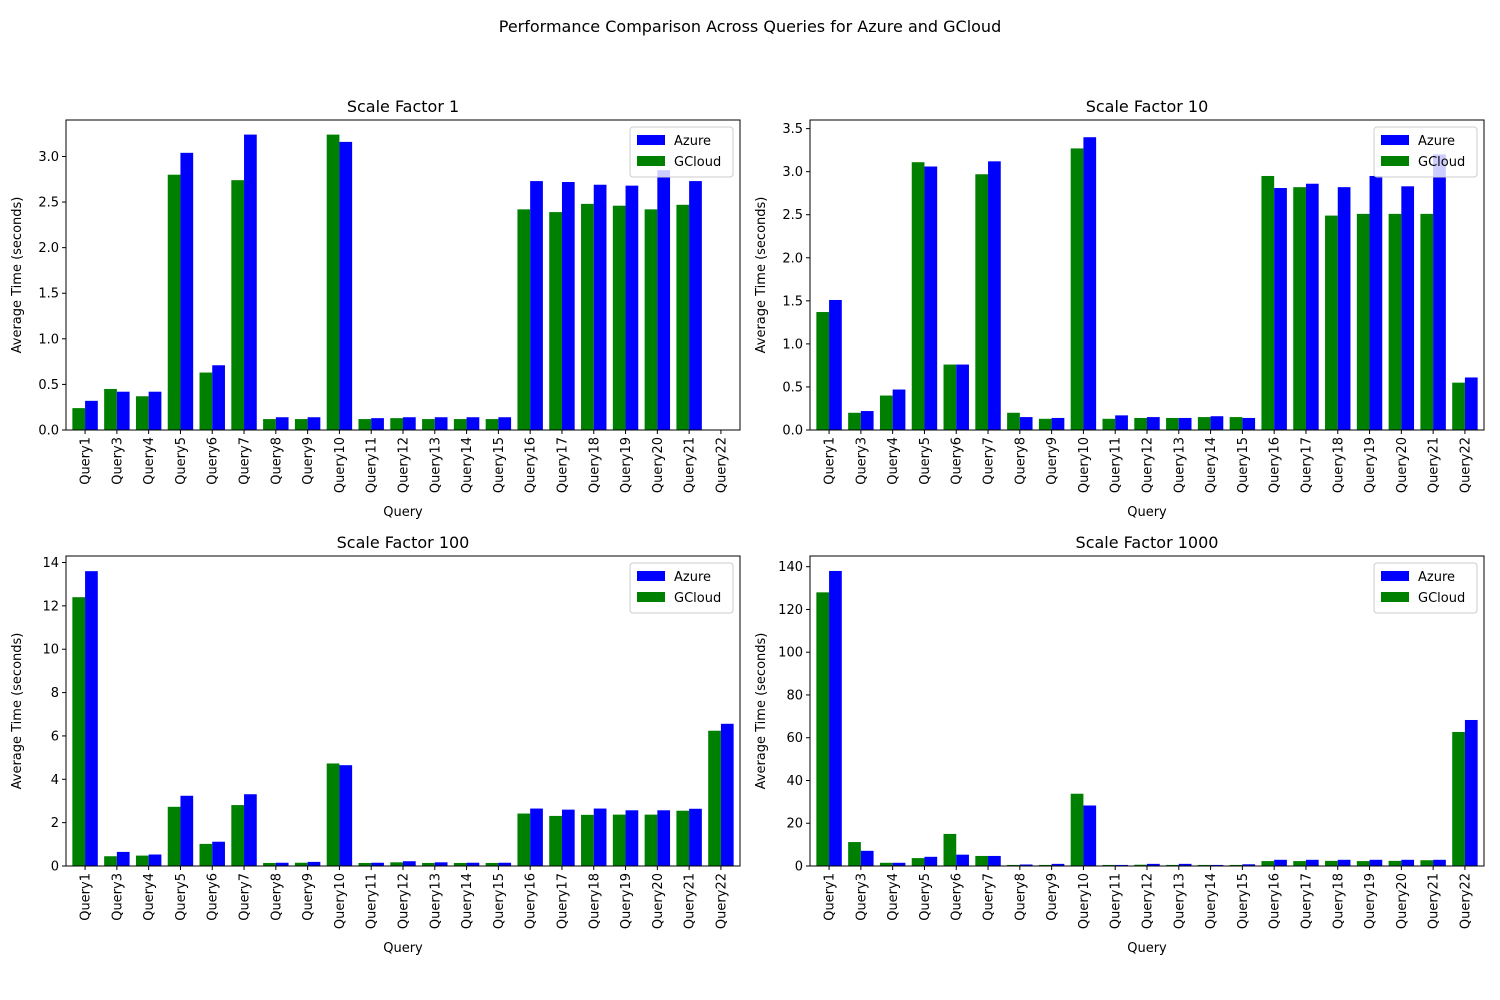 The image size is (1500, 1000). Describe the element at coordinates (1370, 465) in the screenshot. I see `x-tick-label: Query19` at that location.